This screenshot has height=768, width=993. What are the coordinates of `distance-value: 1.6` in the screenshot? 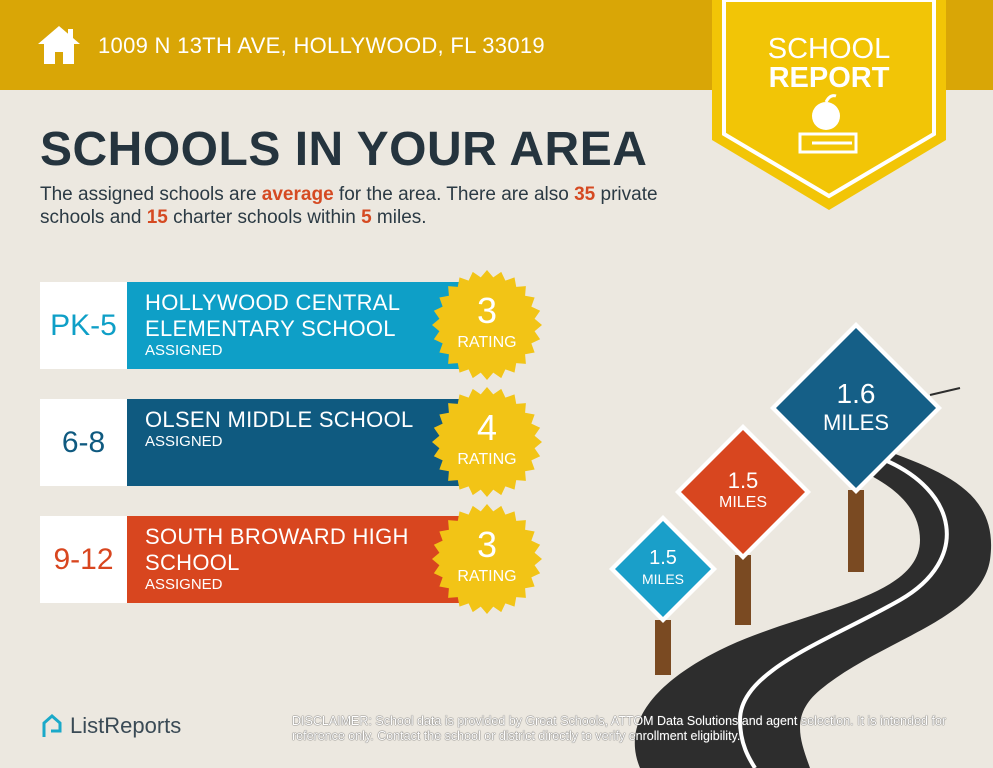 It's located at (856, 393).